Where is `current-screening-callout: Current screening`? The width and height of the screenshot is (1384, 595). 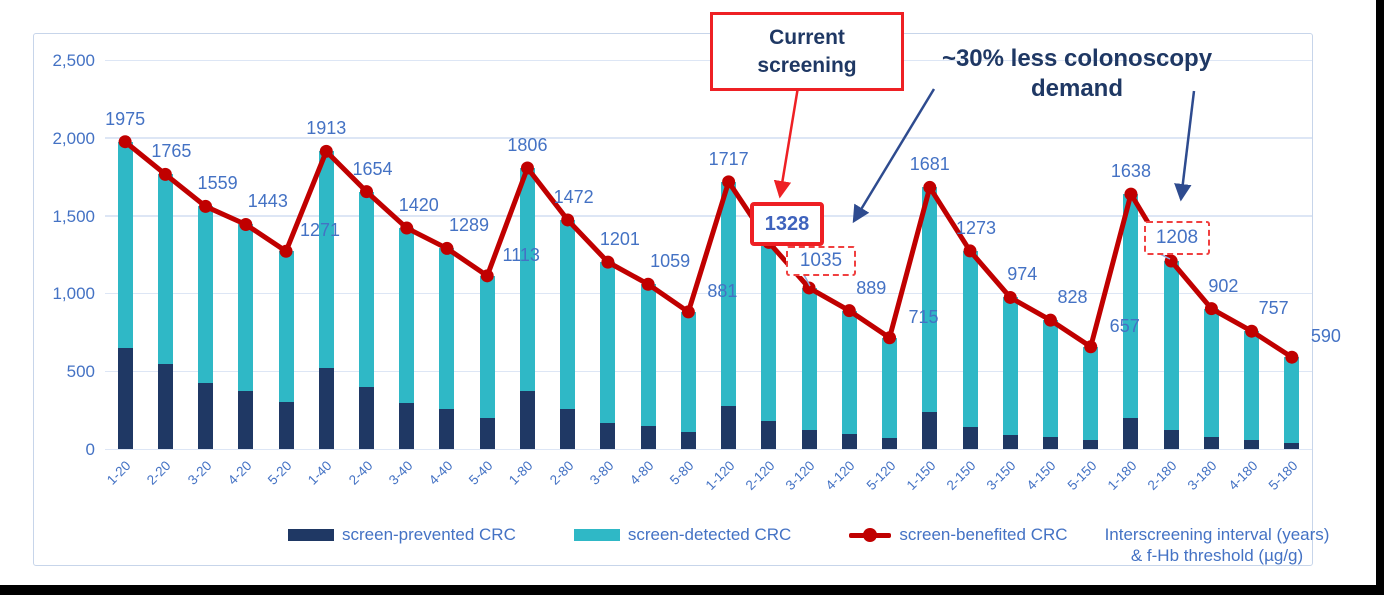 current-screening-callout: Current screening is located at coordinates (807, 51).